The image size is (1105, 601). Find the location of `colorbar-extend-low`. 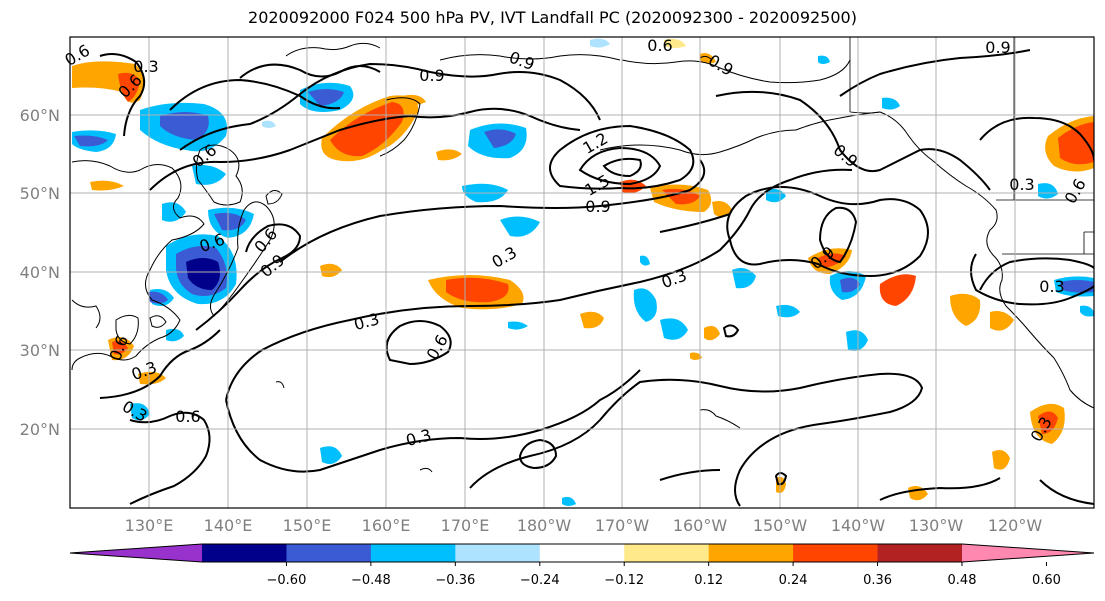

colorbar-extend-low is located at coordinates (136, 553).